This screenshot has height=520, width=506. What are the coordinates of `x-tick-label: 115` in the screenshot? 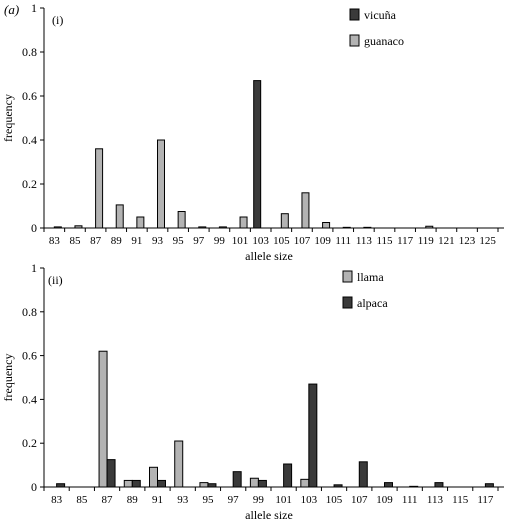 It's located at (460, 500).